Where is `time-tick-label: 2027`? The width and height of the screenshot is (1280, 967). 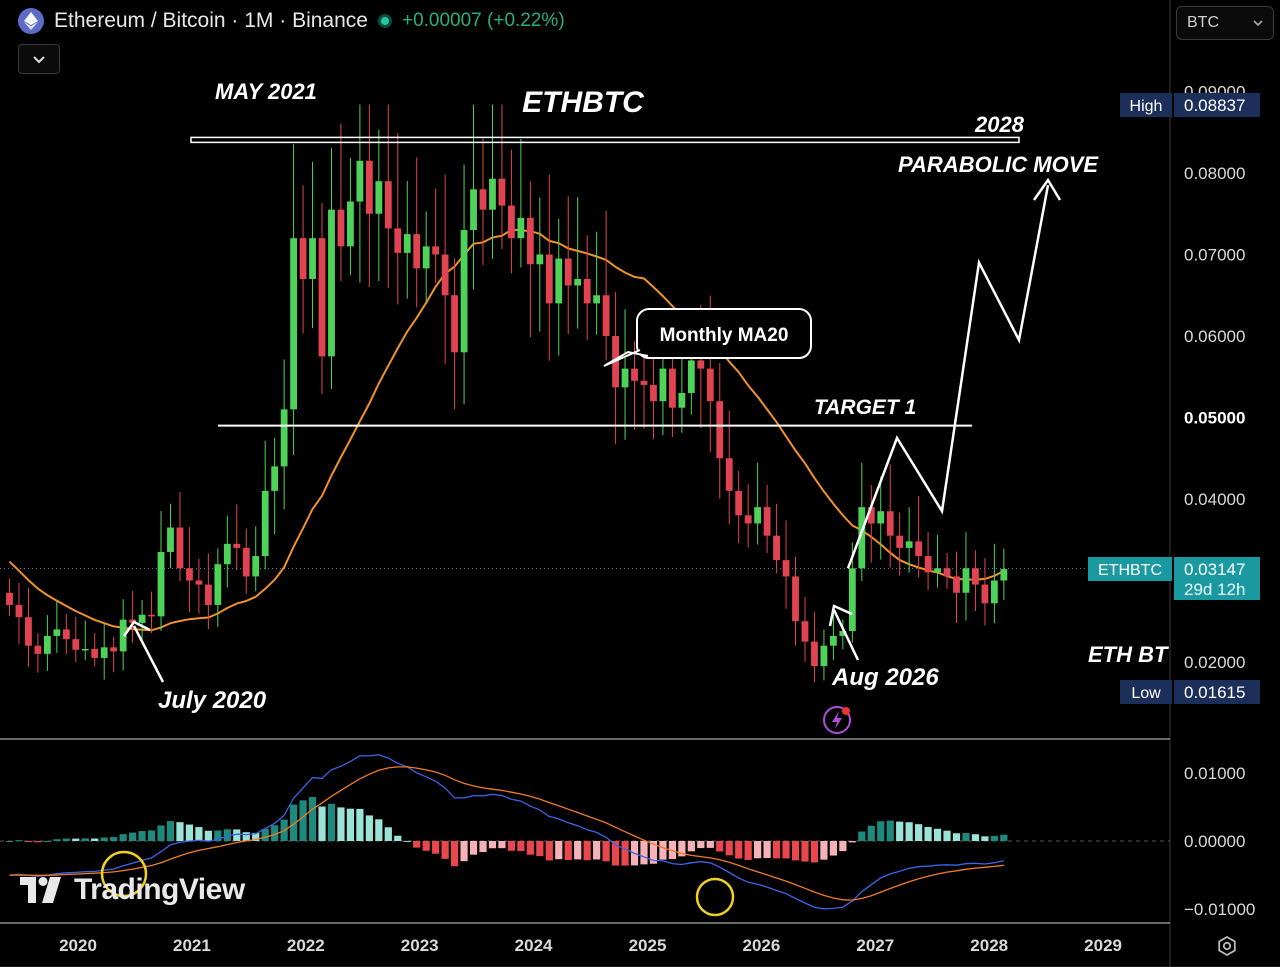
time-tick-label: 2027 is located at coordinates (875, 945).